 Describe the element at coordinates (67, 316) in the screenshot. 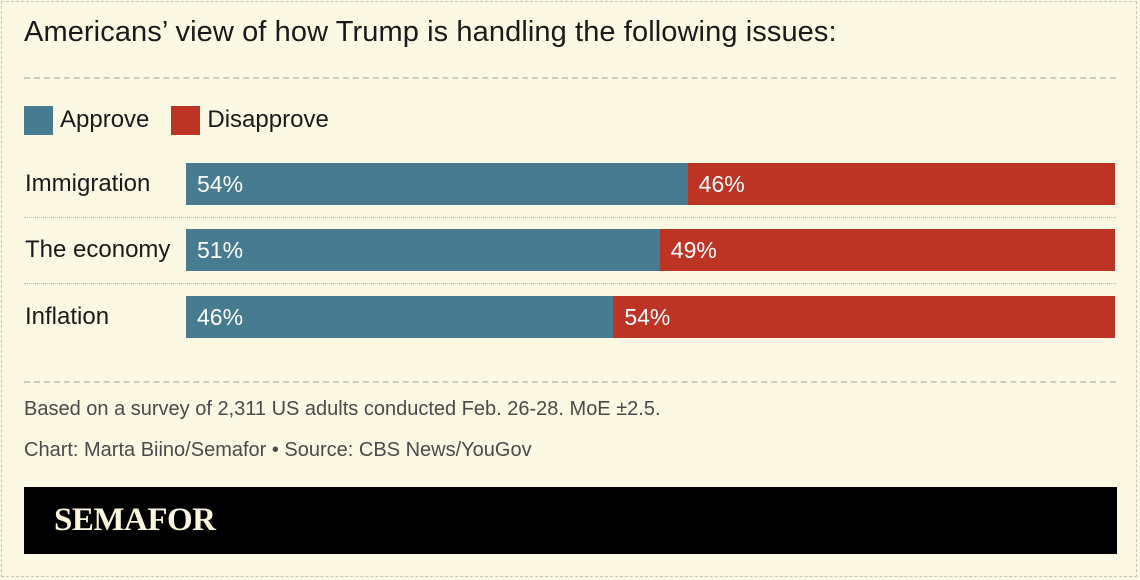

I see `category-label: Inflation` at that location.